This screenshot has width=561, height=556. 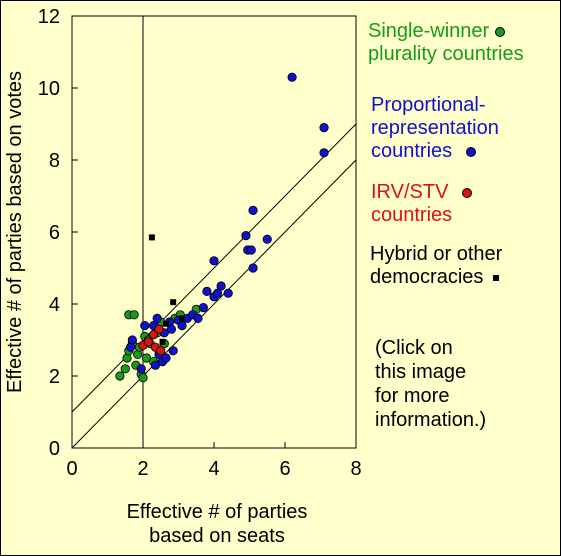 What do you see at coordinates (446, 54) in the screenshot?
I see `legend-single-winner-line-2: plurality countries` at bounding box center [446, 54].